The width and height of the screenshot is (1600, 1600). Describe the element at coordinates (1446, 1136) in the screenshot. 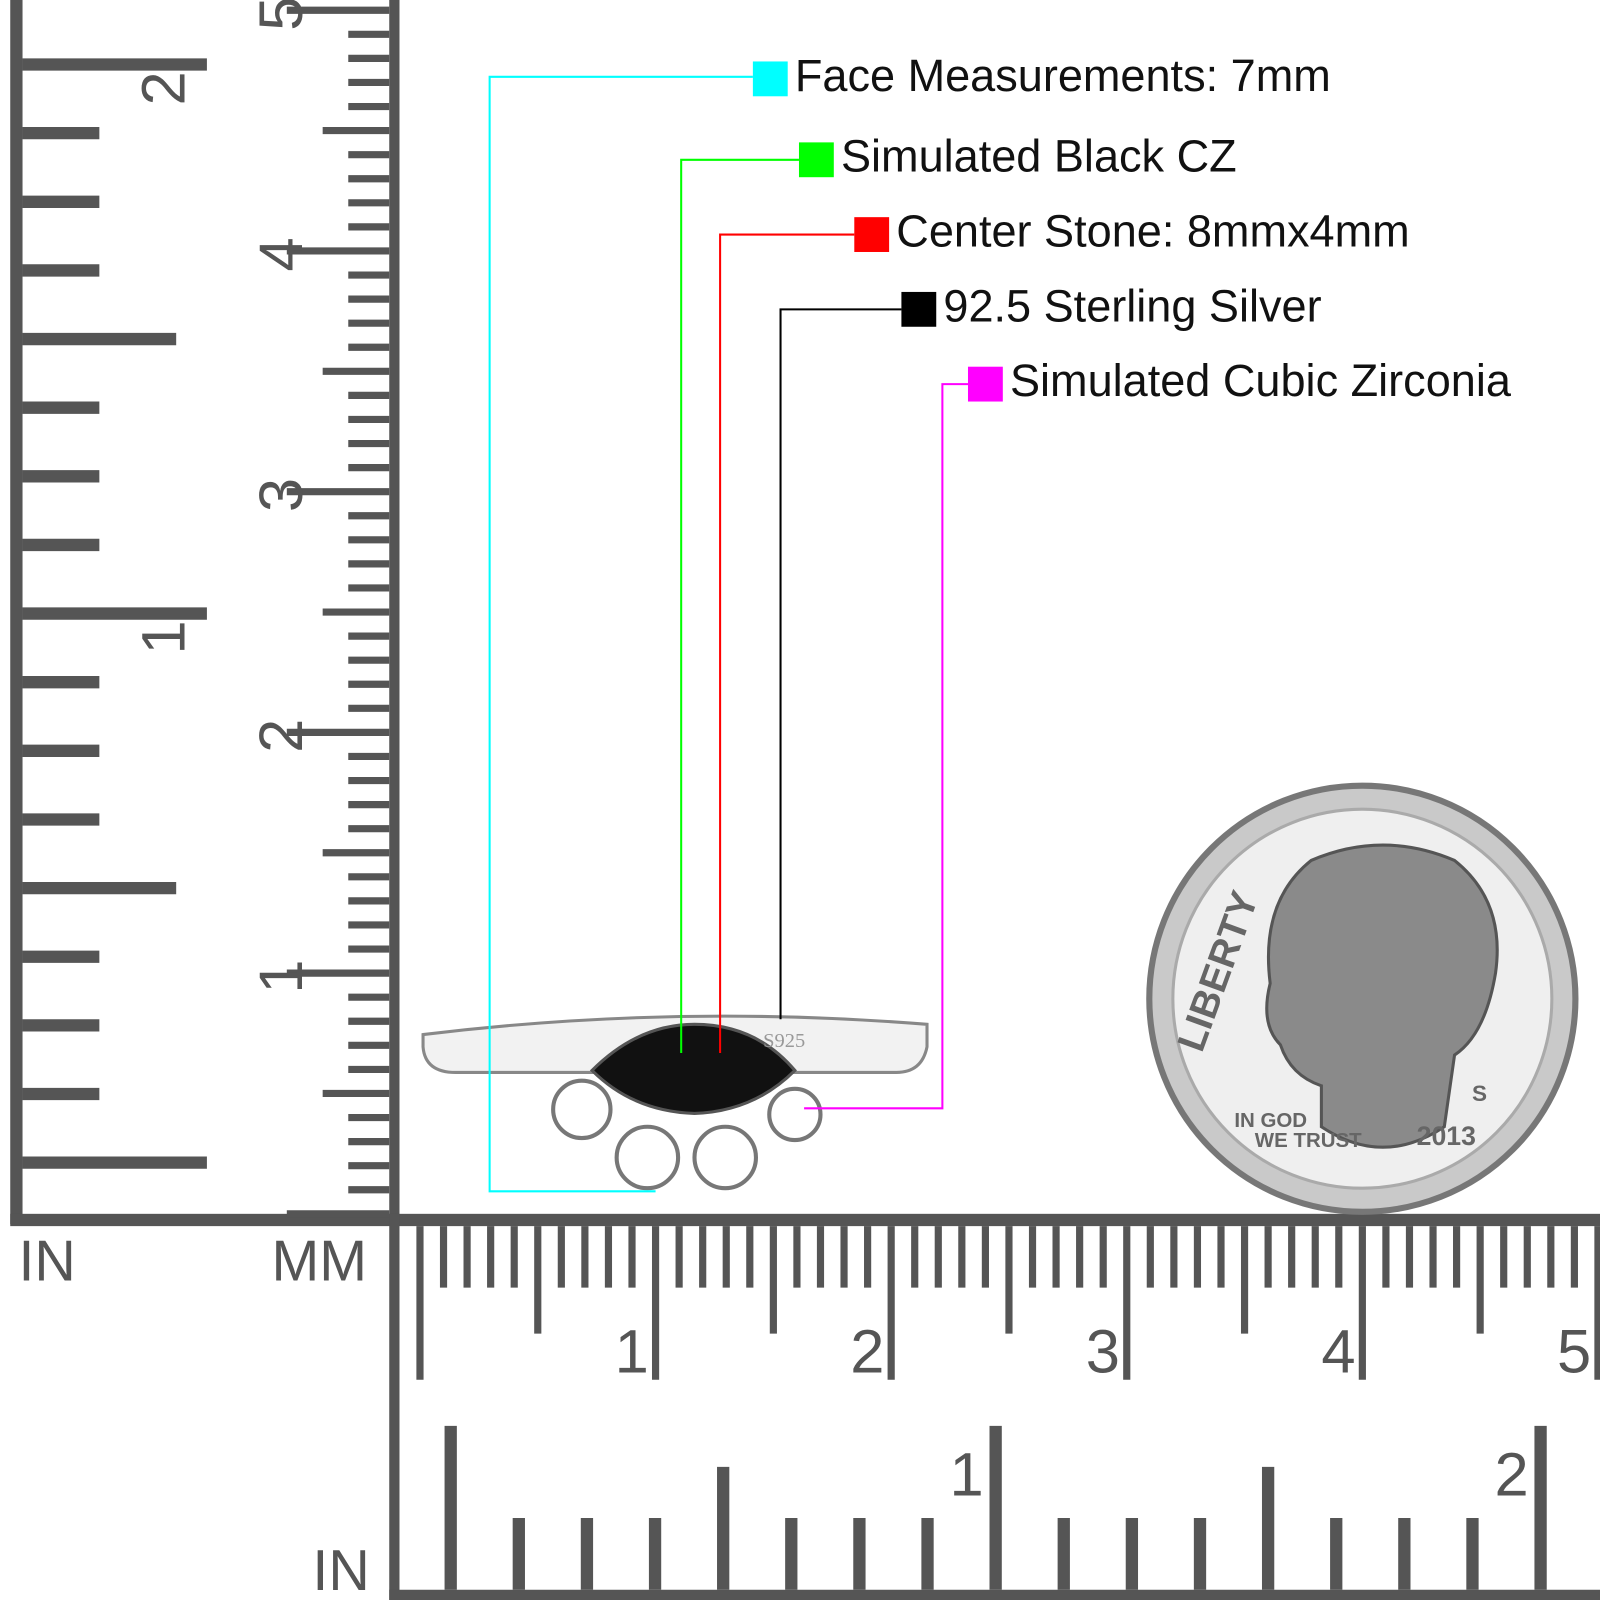

I see `coin-text: 2013` at that location.